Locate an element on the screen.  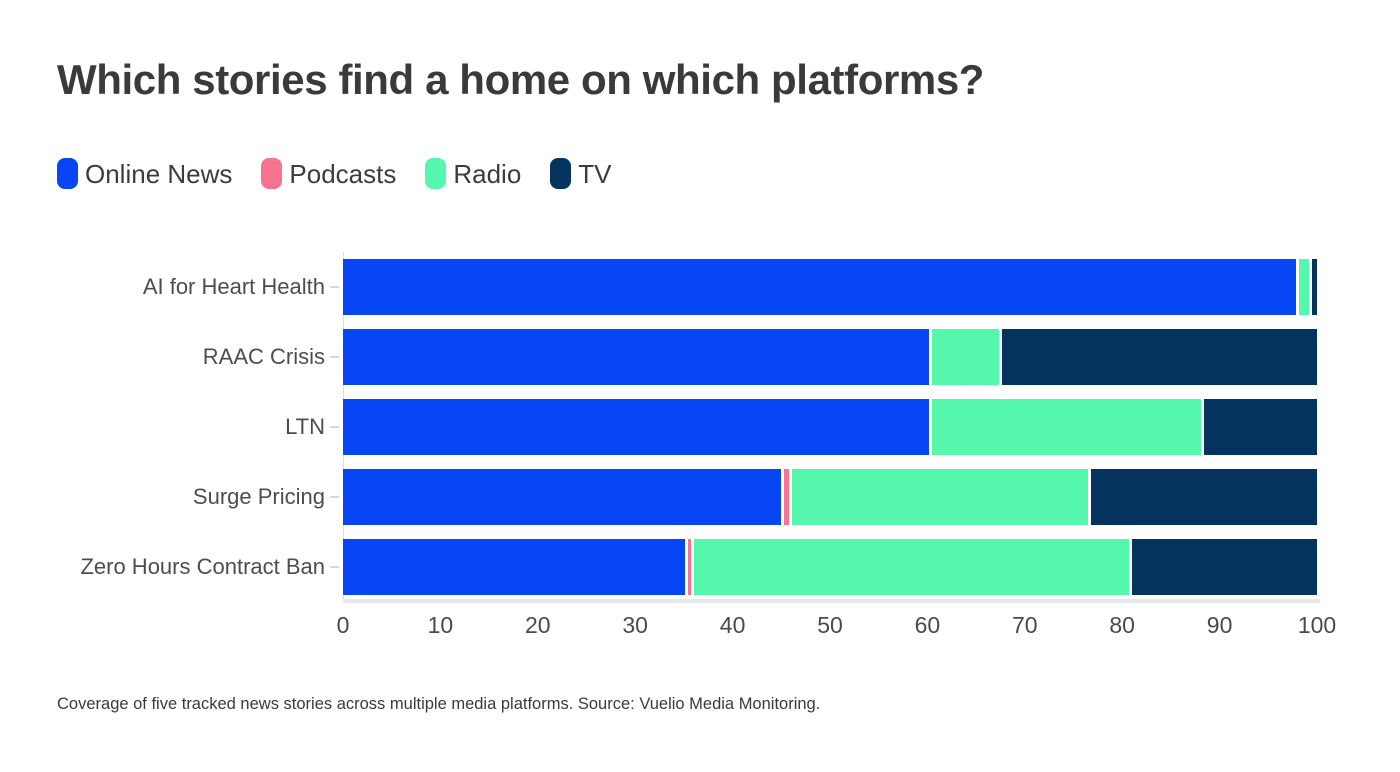
legend-item-radio: Radio is located at coordinates (473, 173).